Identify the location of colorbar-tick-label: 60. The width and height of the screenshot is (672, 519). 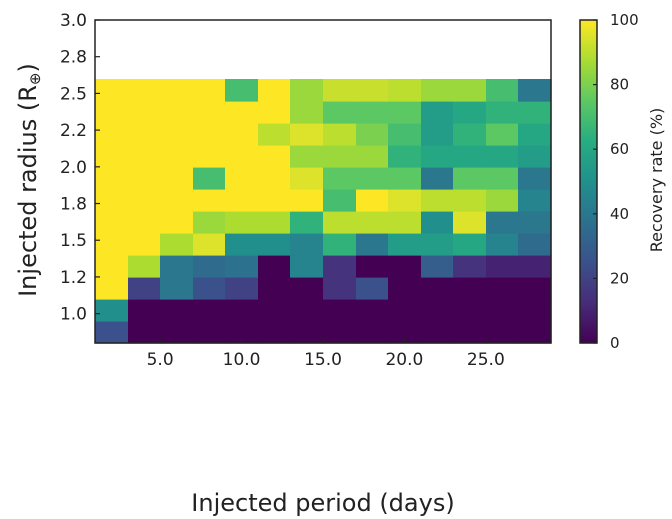
(619, 149).